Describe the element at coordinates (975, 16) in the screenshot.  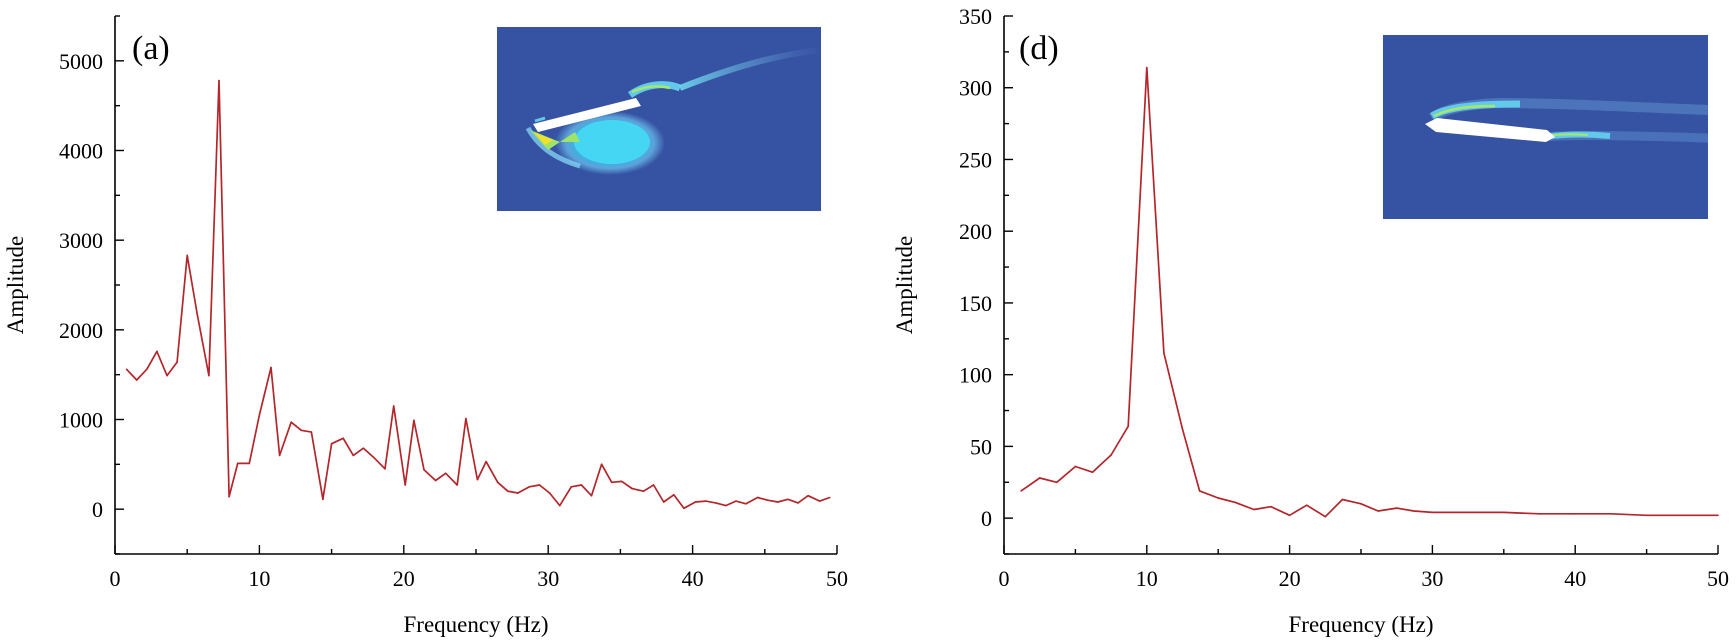
I see `y-tick-label-d: 350` at that location.